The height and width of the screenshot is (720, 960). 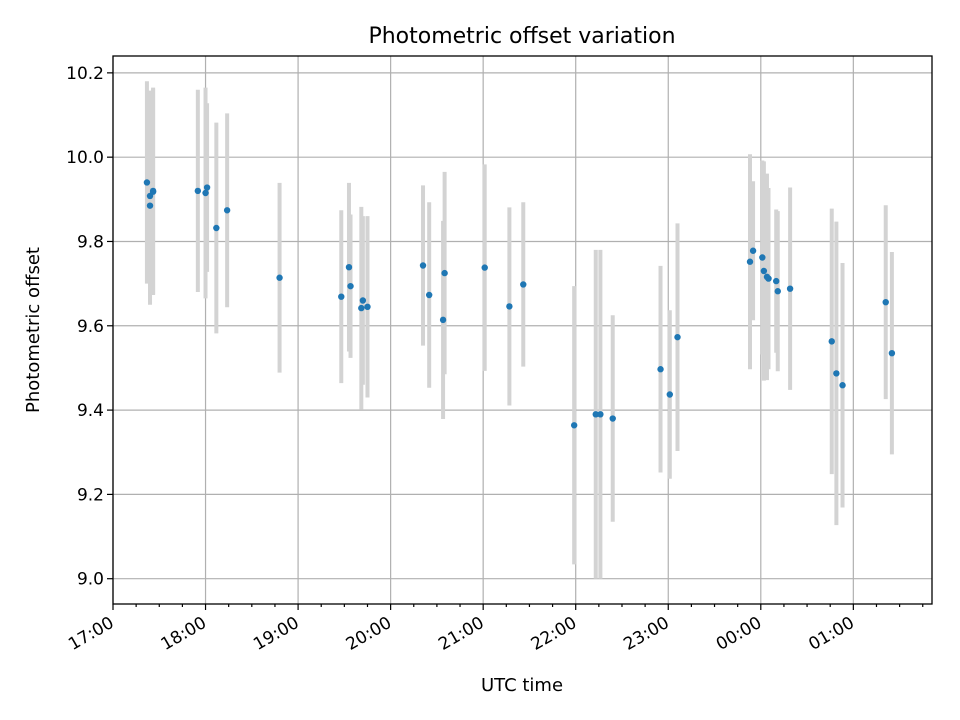 I want to click on x-tick-label: 19:00, so click(x=276, y=634).